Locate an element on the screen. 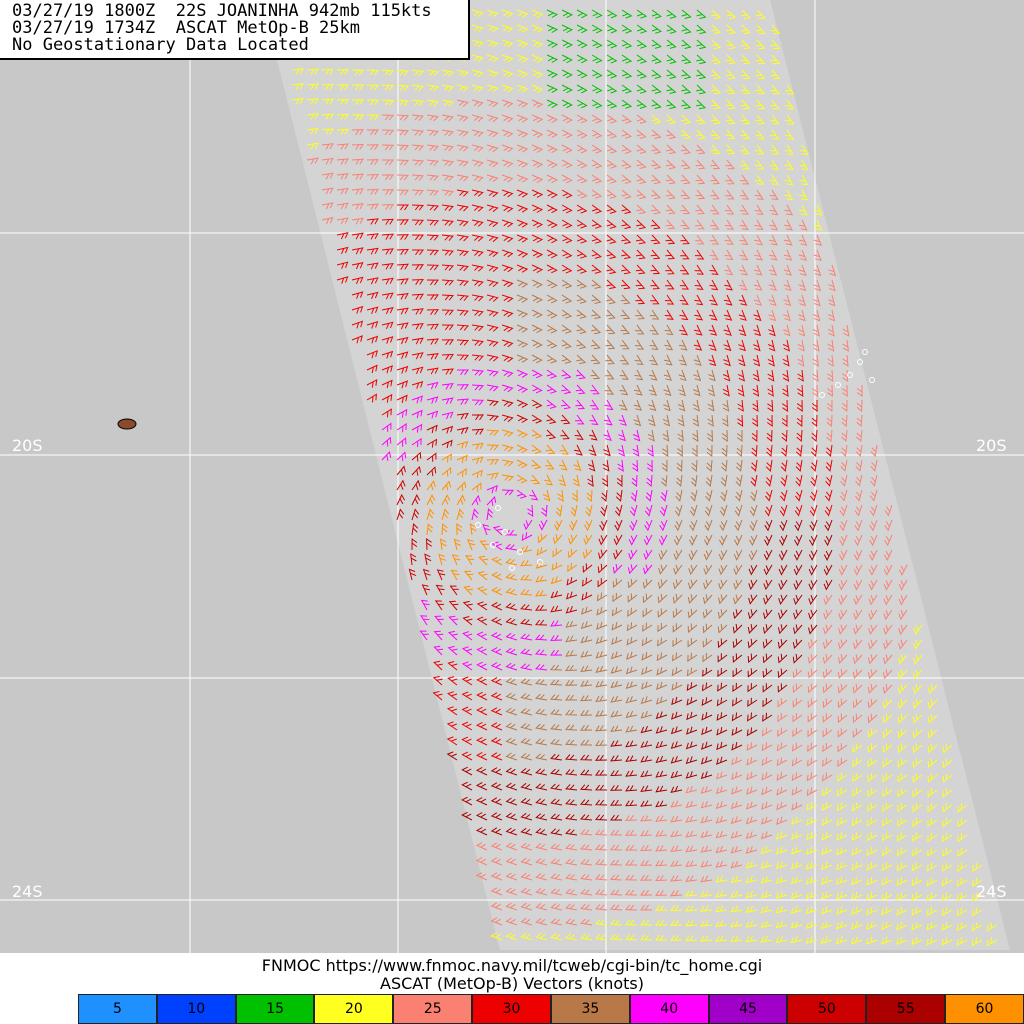  legend-swatch-45: 45 is located at coordinates (748, 1009).